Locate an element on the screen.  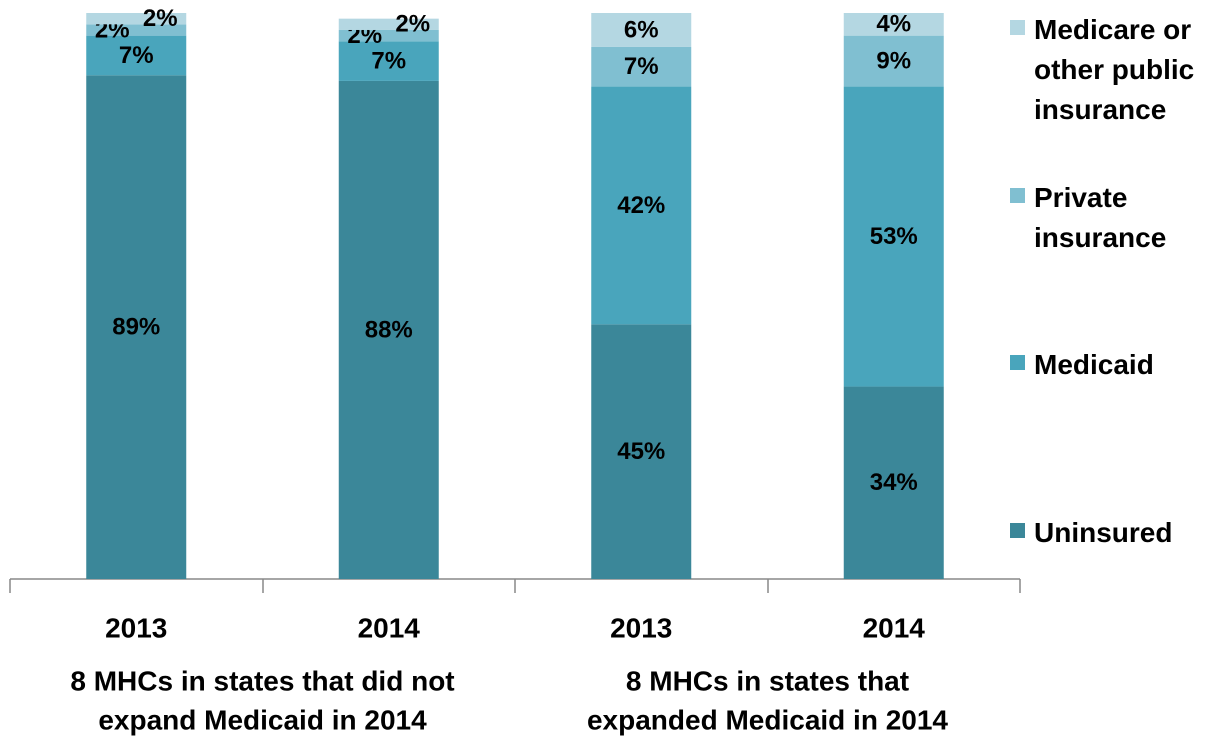
data-label: 88% is located at coordinates (389, 329).